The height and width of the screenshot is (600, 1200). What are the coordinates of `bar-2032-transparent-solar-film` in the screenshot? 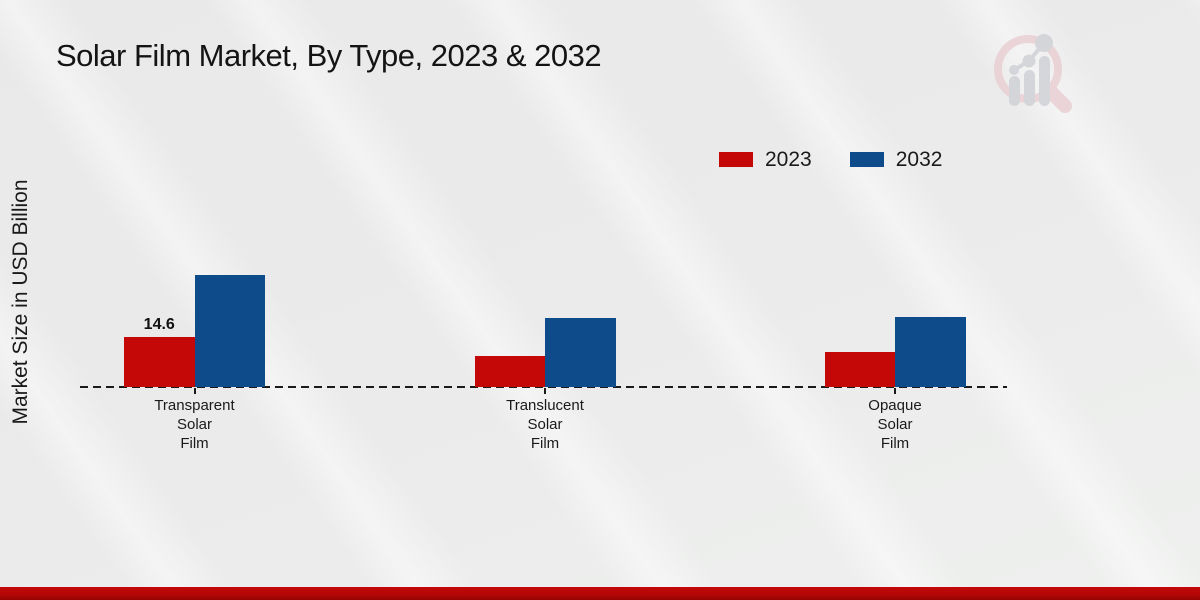 It's located at (229, 331).